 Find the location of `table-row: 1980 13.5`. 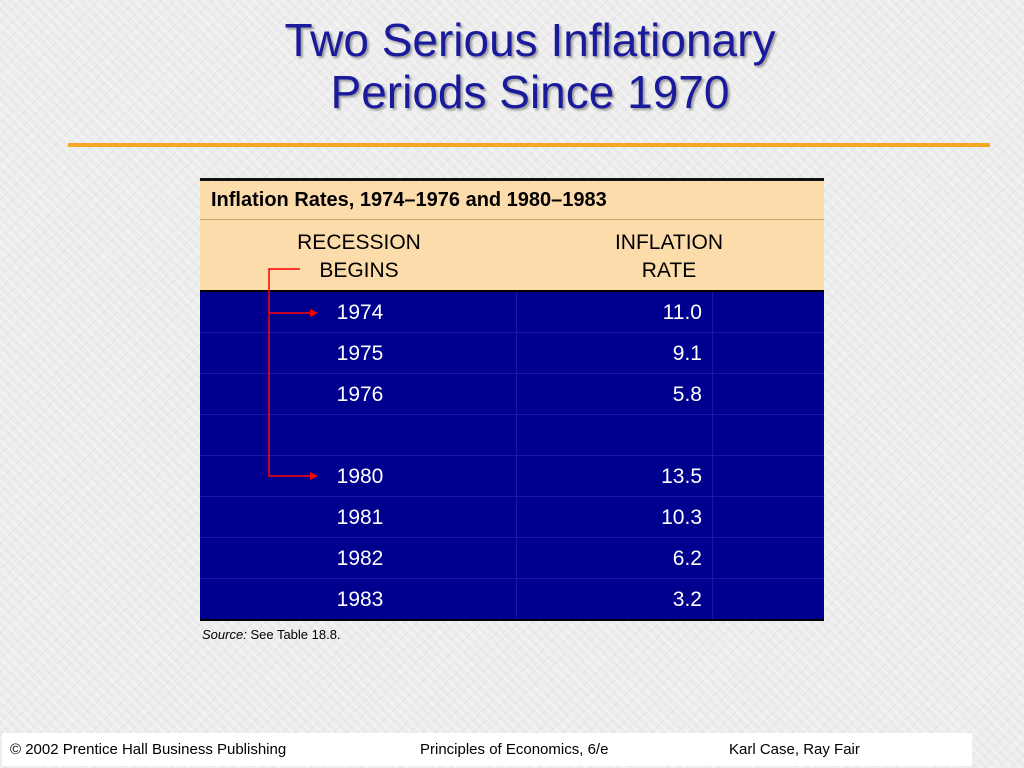

table-row: 1980 13.5 is located at coordinates (512, 476).